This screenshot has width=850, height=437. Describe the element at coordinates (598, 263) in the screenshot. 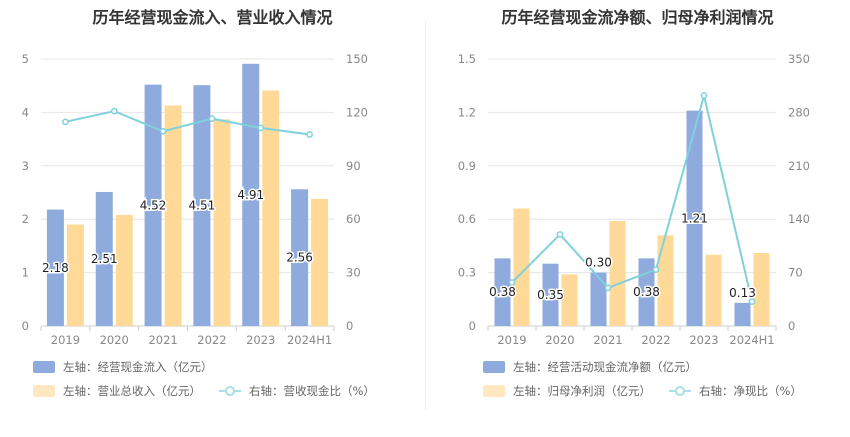

I see `bar-data-label: 0.30` at that location.